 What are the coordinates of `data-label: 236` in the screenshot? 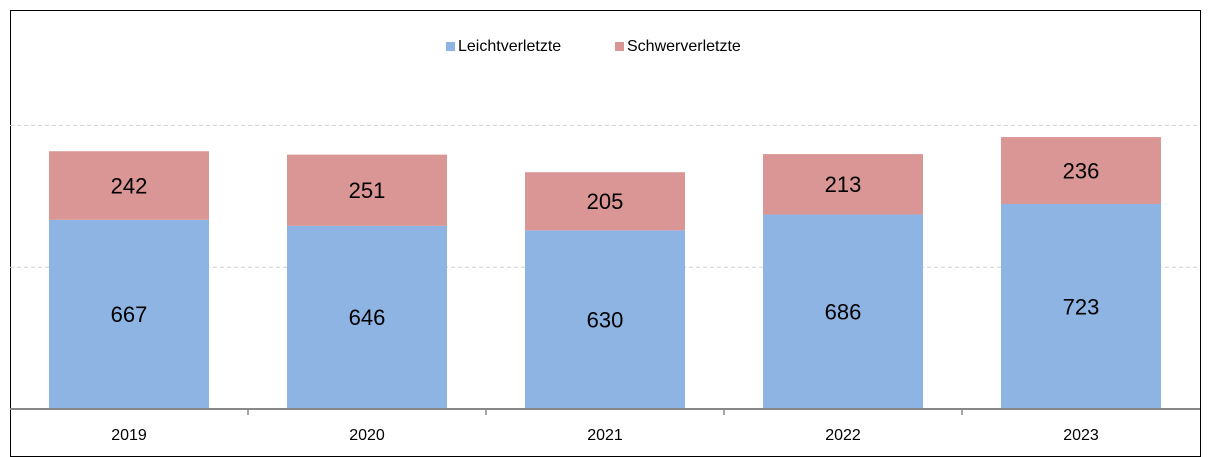 It's located at (1081, 170).